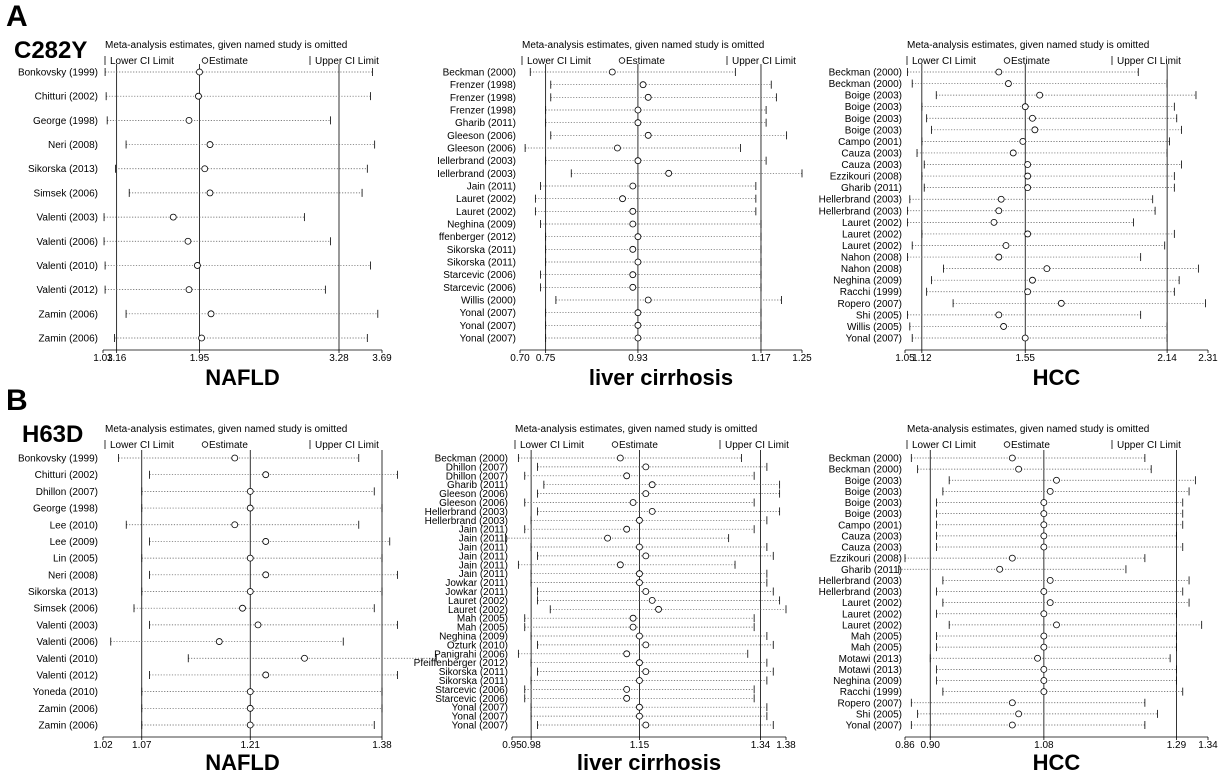 Image resolution: width=1227 pixels, height=774 pixels. Describe the element at coordinates (871, 692) in the screenshot. I see `study-label: Racchi (1999)` at that location.